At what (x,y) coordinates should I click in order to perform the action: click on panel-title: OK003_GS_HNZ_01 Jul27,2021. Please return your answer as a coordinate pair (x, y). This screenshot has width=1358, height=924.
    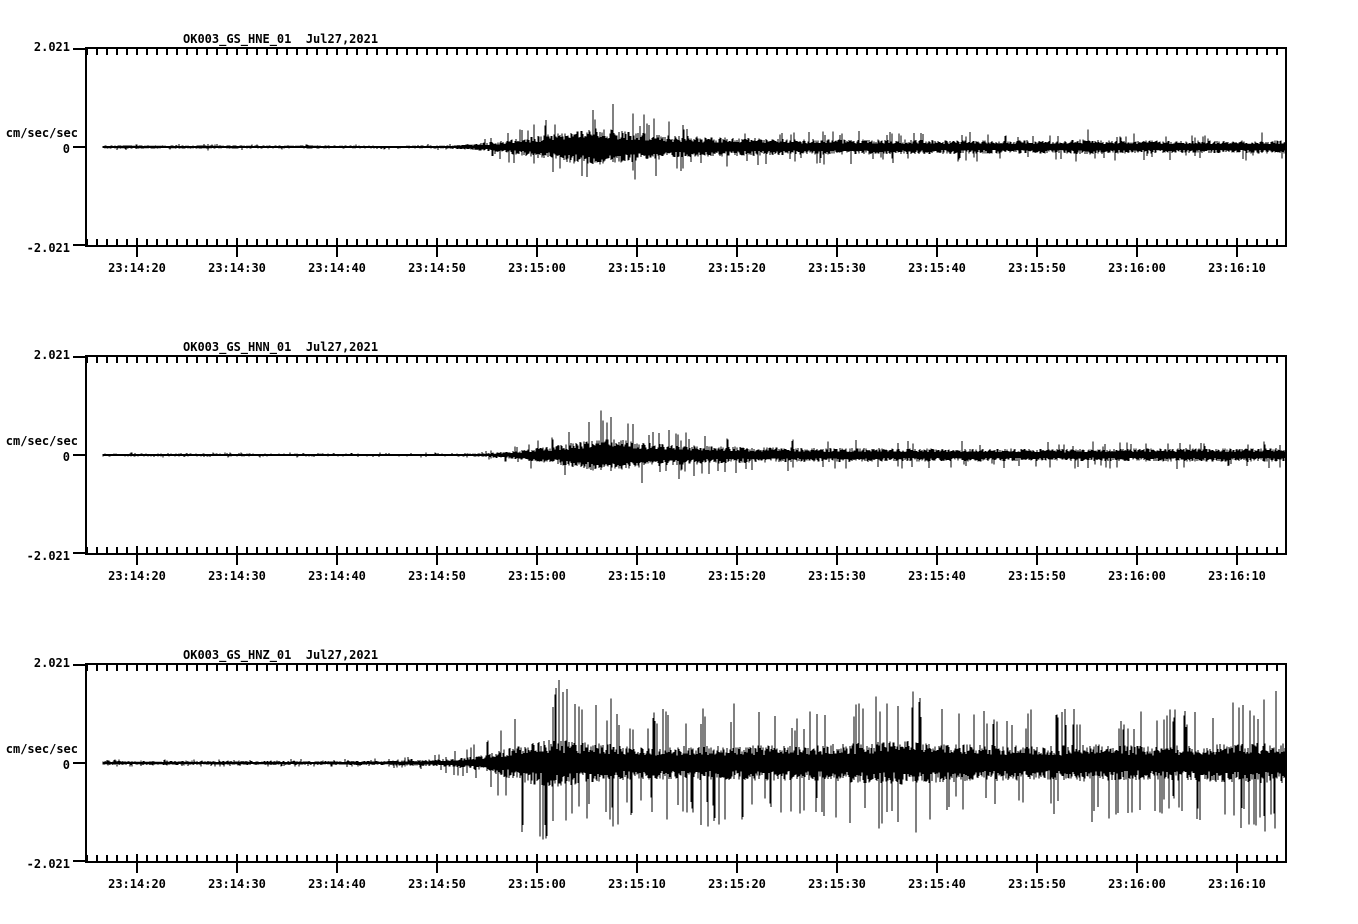
    Looking at the image, I should click on (281, 655).